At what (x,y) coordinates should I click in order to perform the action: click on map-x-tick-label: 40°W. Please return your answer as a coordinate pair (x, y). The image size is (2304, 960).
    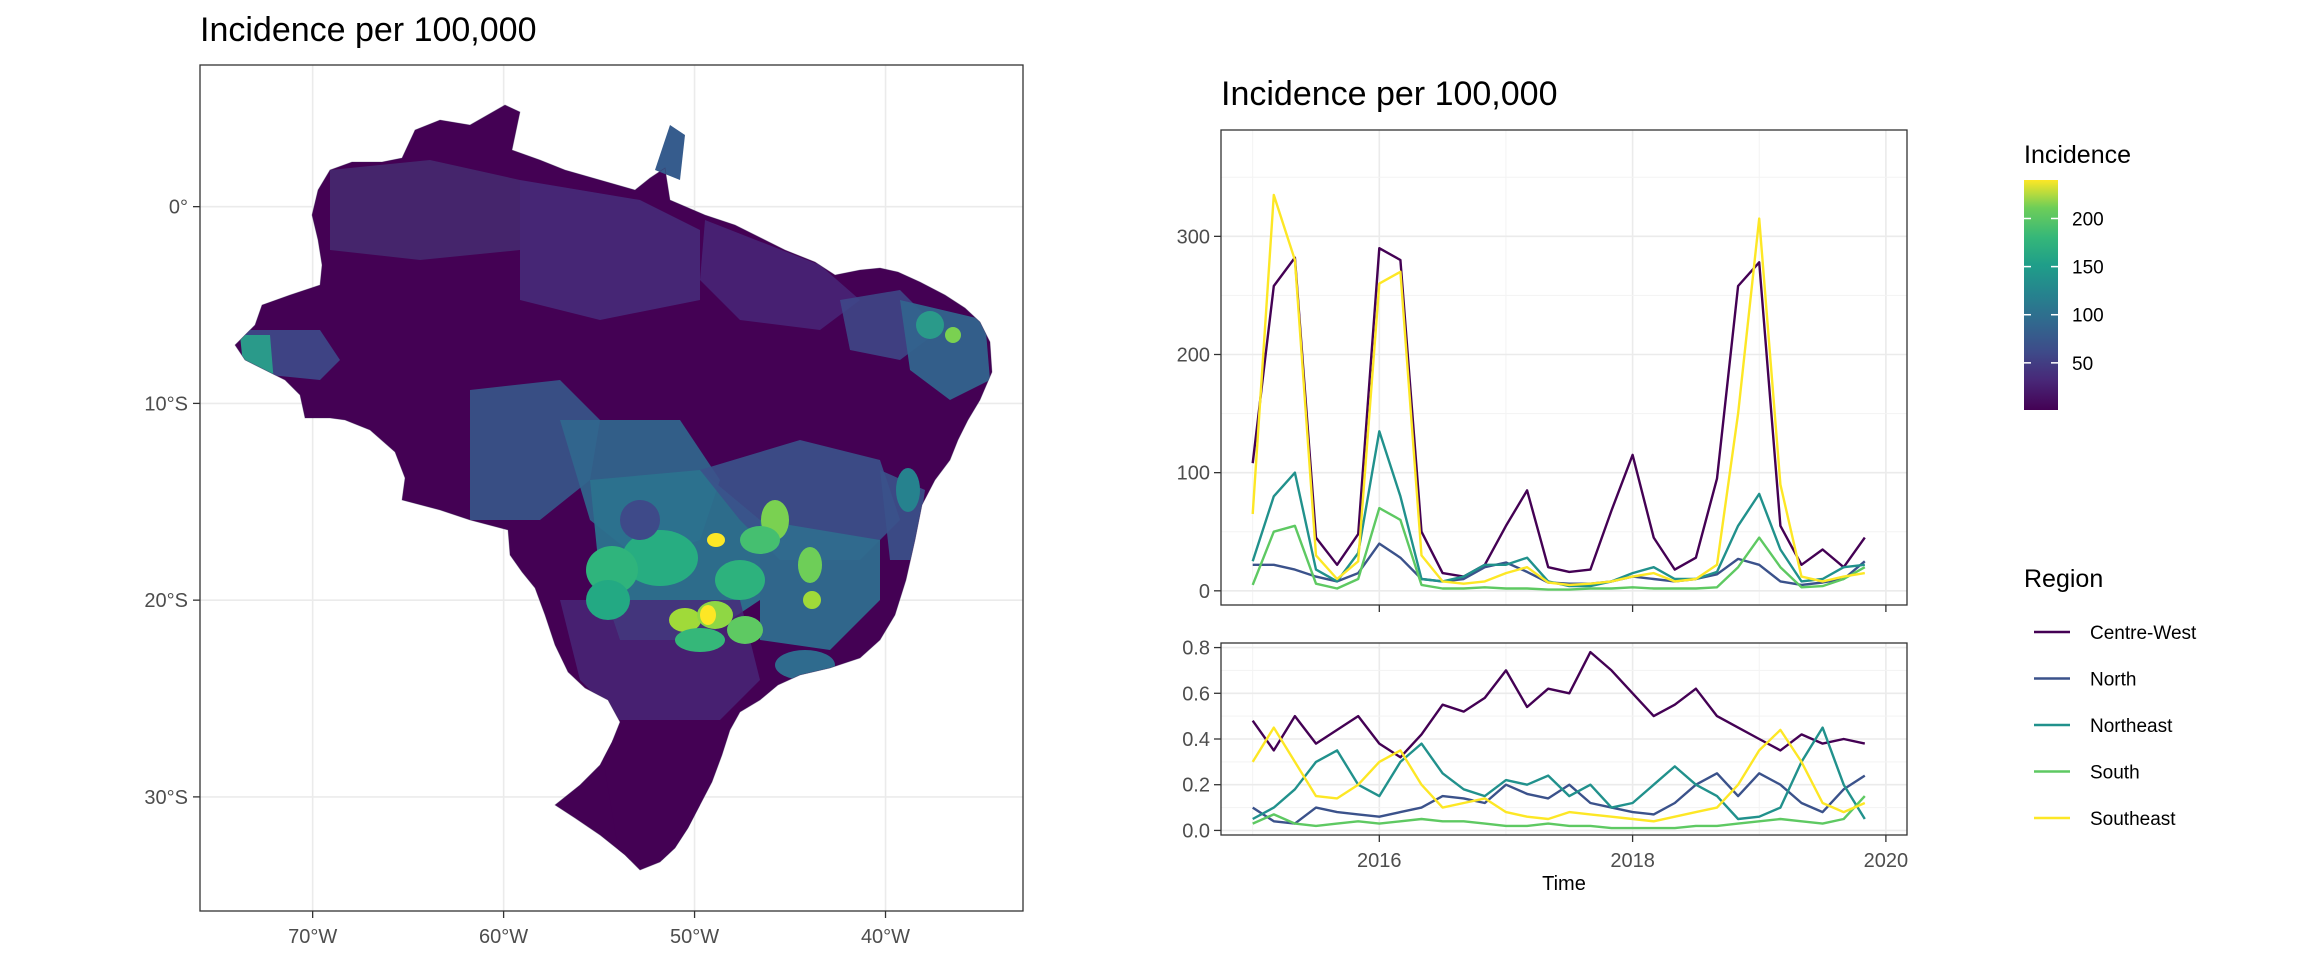
    Looking at the image, I should click on (885, 937).